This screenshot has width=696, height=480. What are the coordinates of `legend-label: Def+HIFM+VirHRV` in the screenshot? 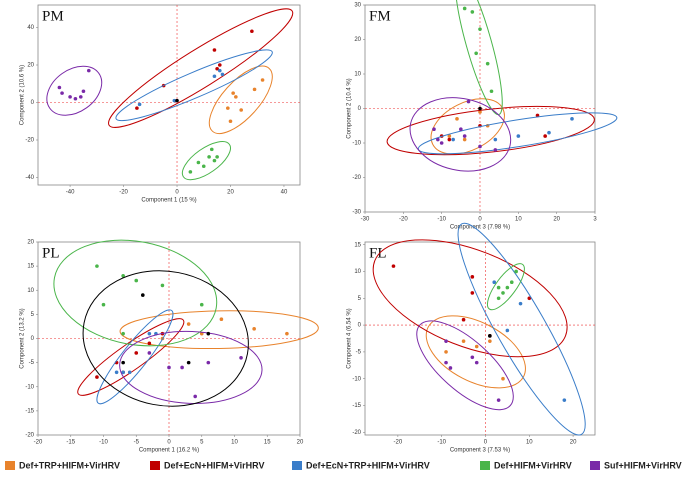 It's located at (533, 465).